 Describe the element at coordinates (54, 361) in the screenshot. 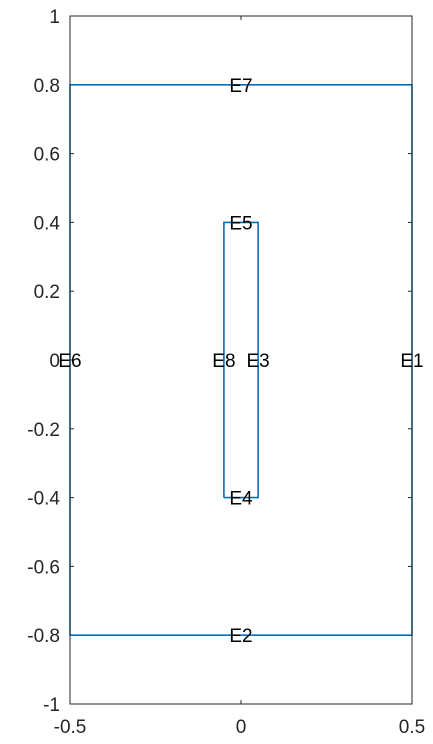

I see `y-tick-label: 0` at that location.